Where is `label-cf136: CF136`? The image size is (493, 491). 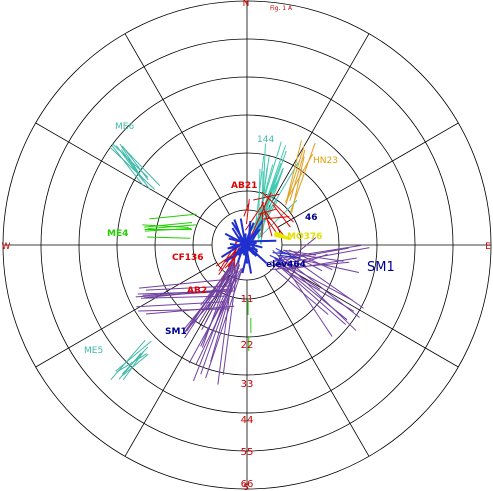
label-cf136: CF136 is located at coordinates (188, 258).